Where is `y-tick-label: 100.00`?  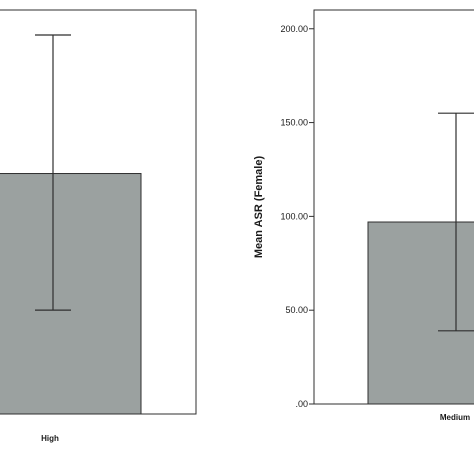
y-tick-label: 100.00 is located at coordinates (294, 216).